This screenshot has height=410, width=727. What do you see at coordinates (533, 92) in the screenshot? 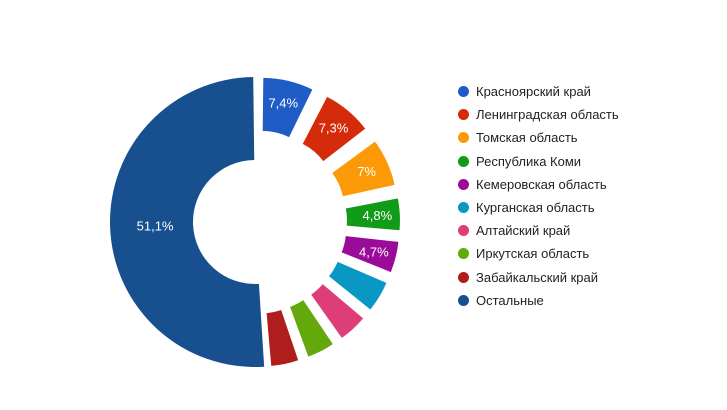
I see `legend-label: Красноярский край` at bounding box center [533, 92].